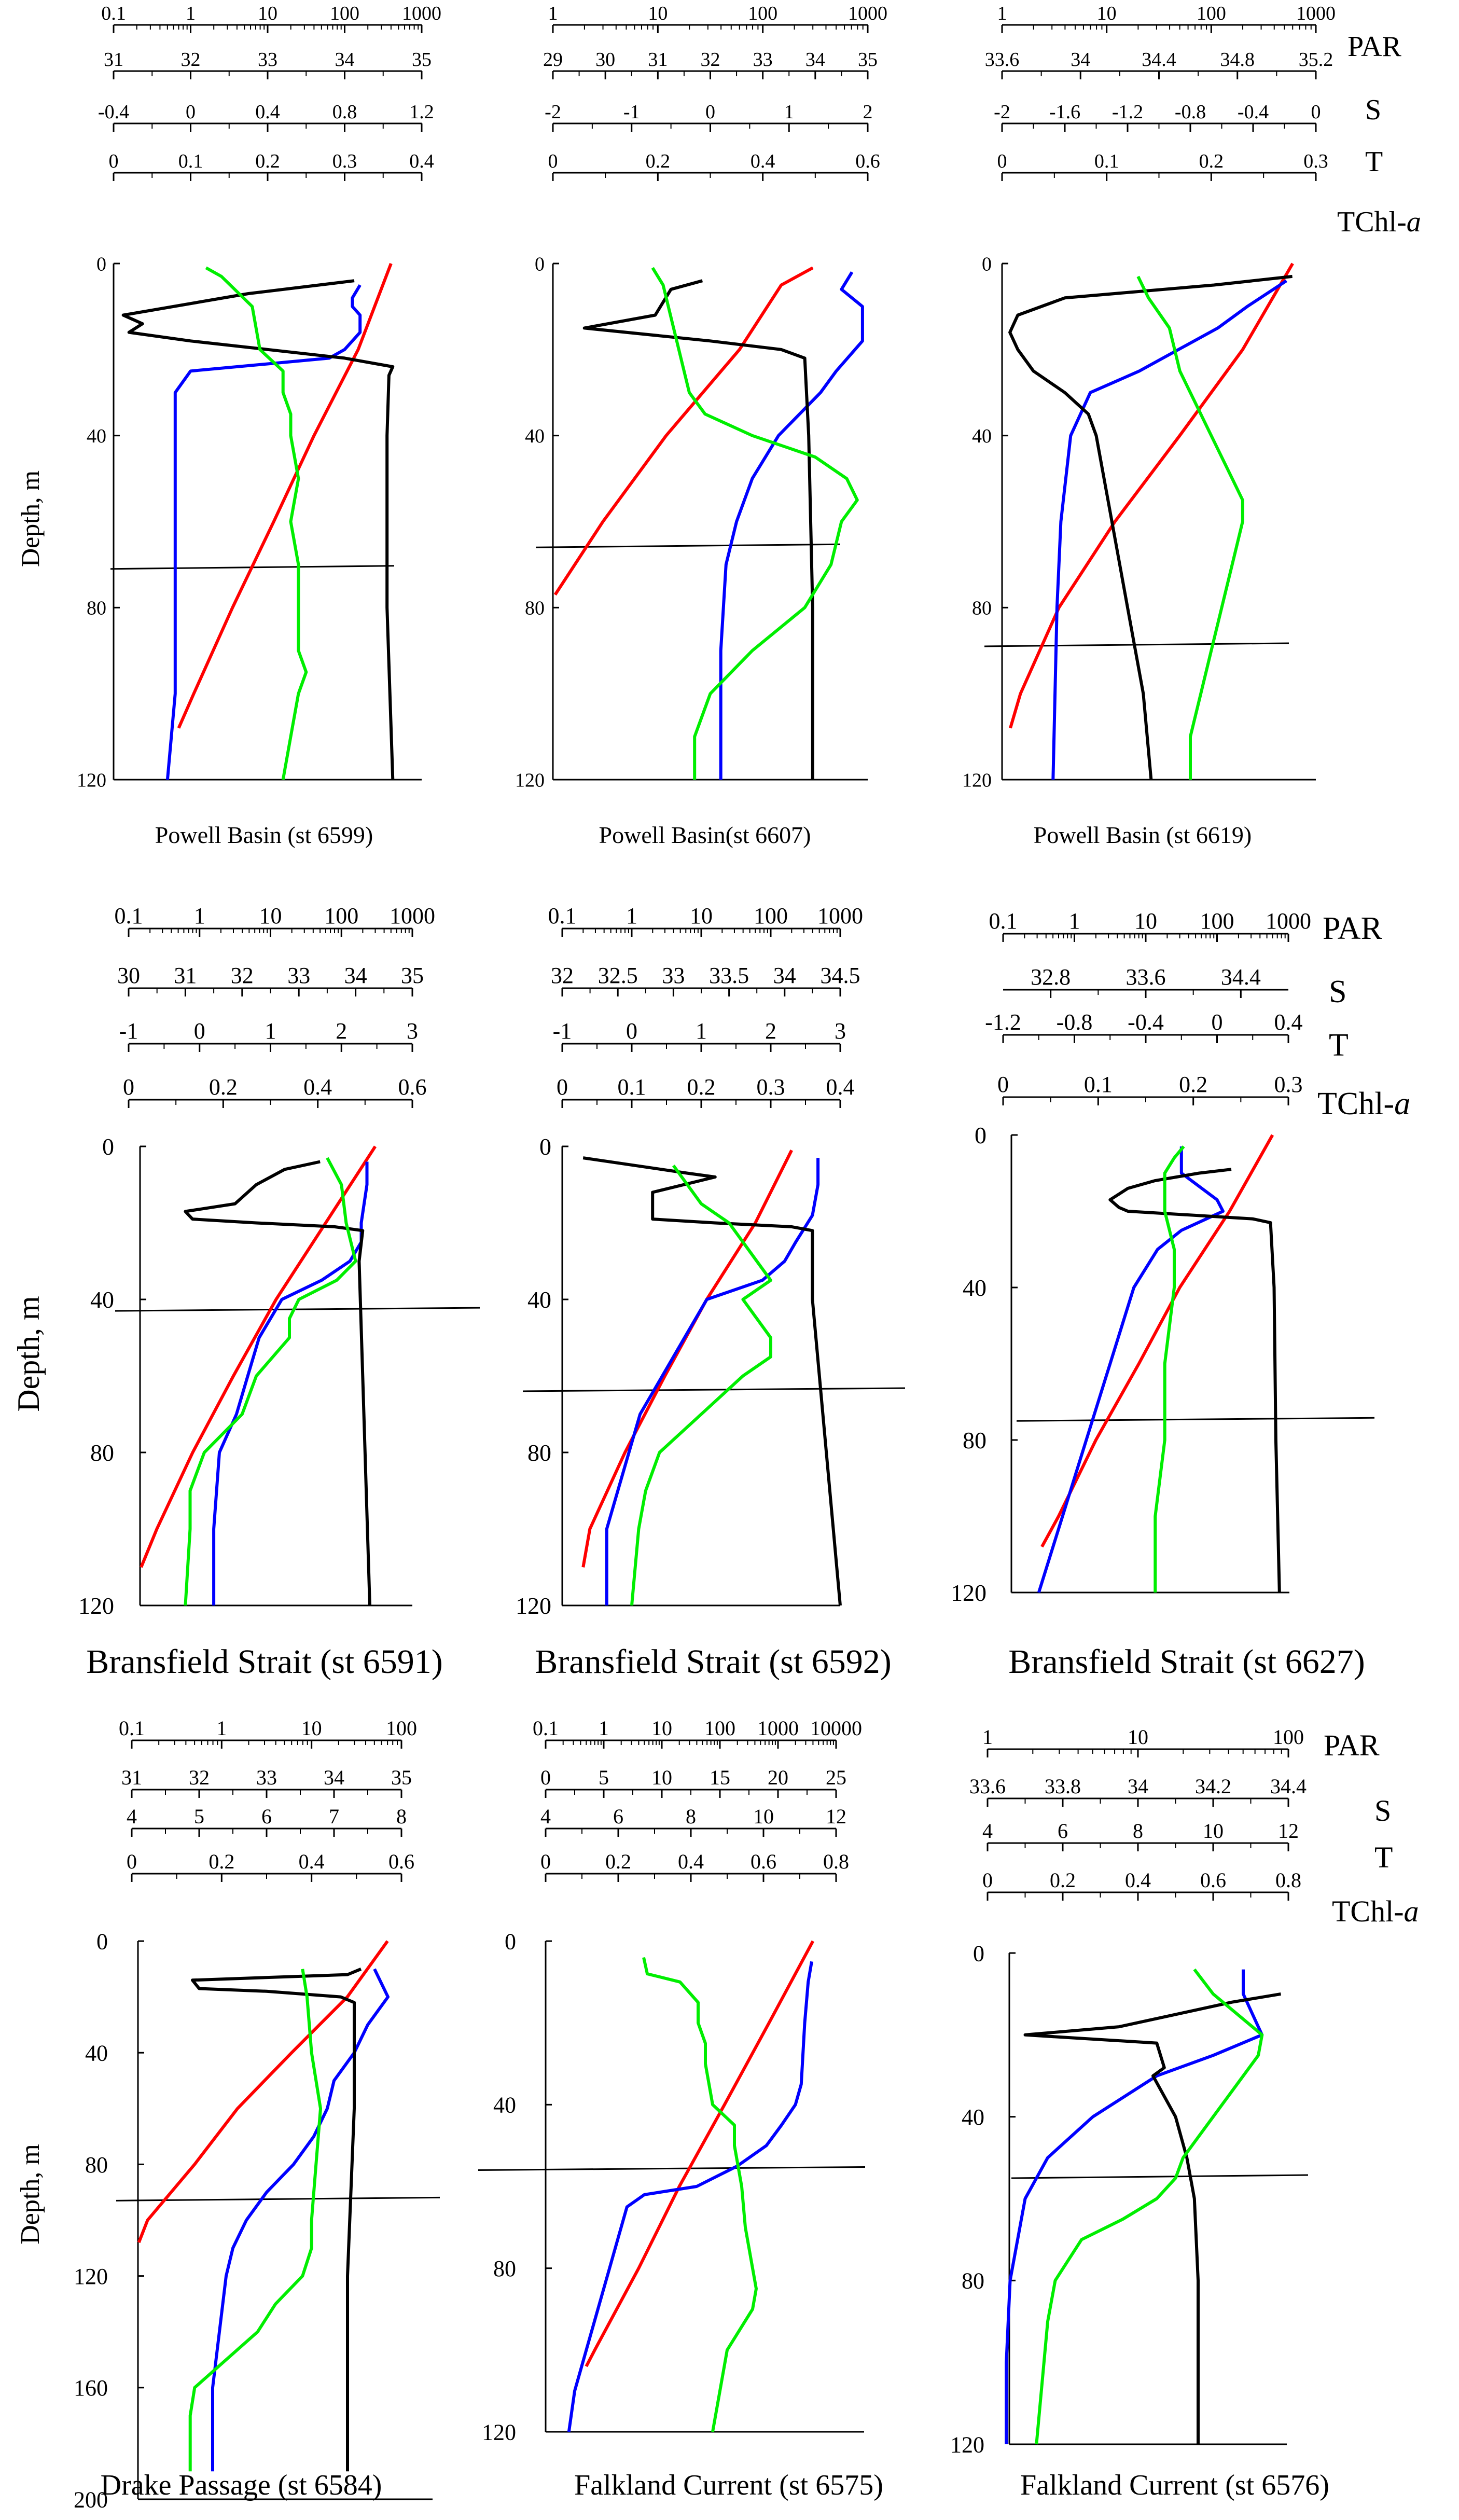 Image resolution: width=1459 pixels, height=2520 pixels. Describe the element at coordinates (266, 1782) in the screenshot. I see `axis-s: 31 32 33 34 35` at that location.